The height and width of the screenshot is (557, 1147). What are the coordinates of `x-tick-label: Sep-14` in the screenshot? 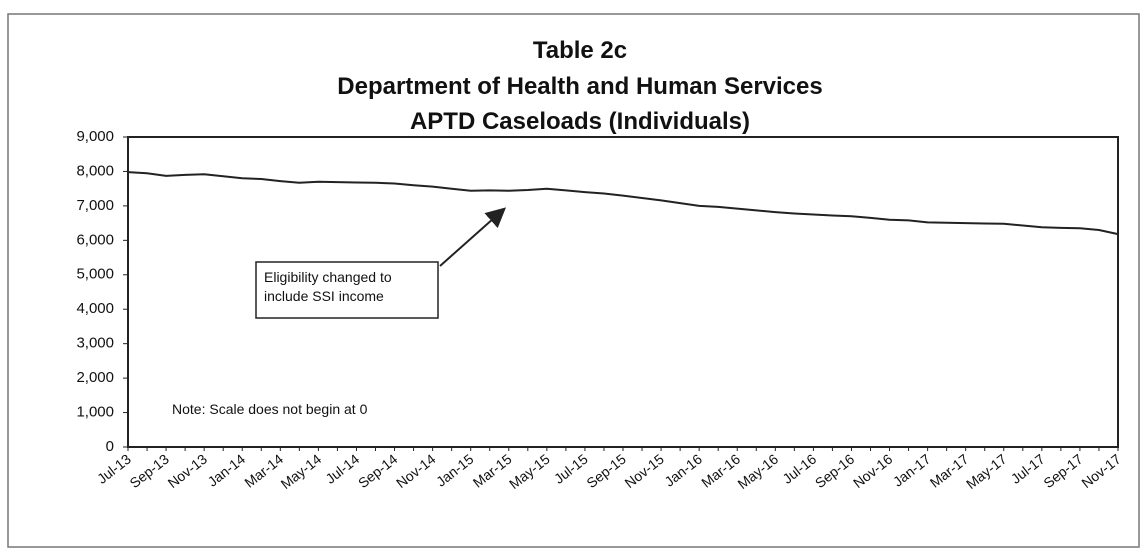 It's located at (378, 471).